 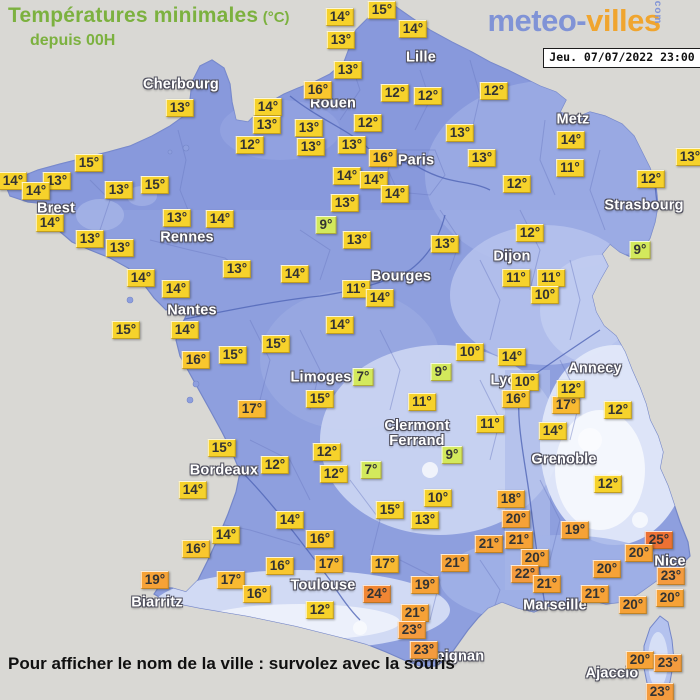 What do you see at coordinates (588, 19) in the screenshot?
I see `site-logo: meteo-villes.com` at bounding box center [588, 19].